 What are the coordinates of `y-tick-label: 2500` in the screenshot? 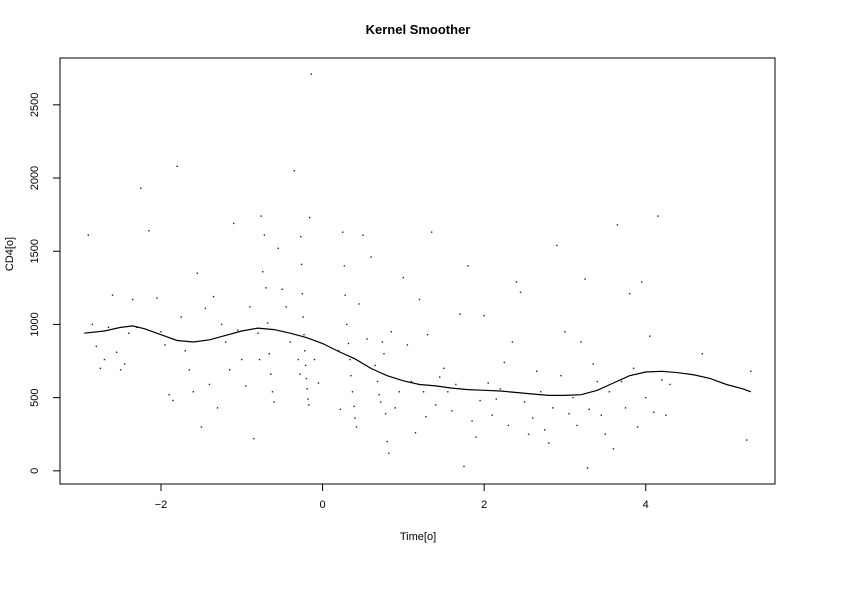 It's located at (35, 105).